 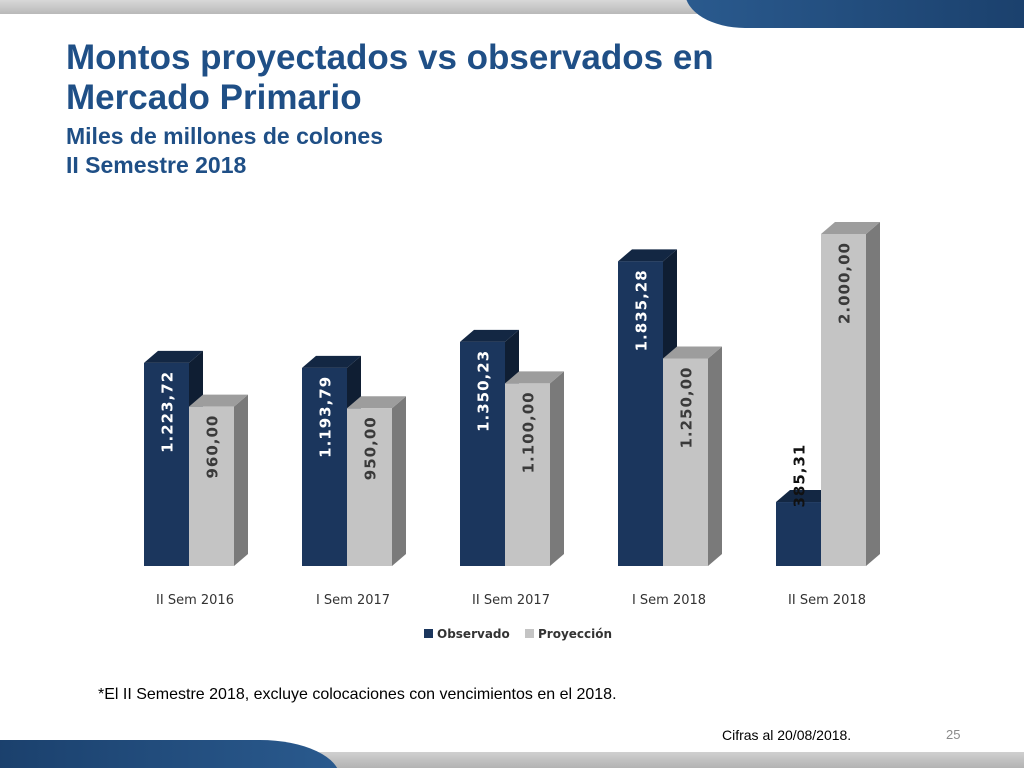 What do you see at coordinates (854, 14) in the screenshot?
I see `top-decor-accent` at bounding box center [854, 14].